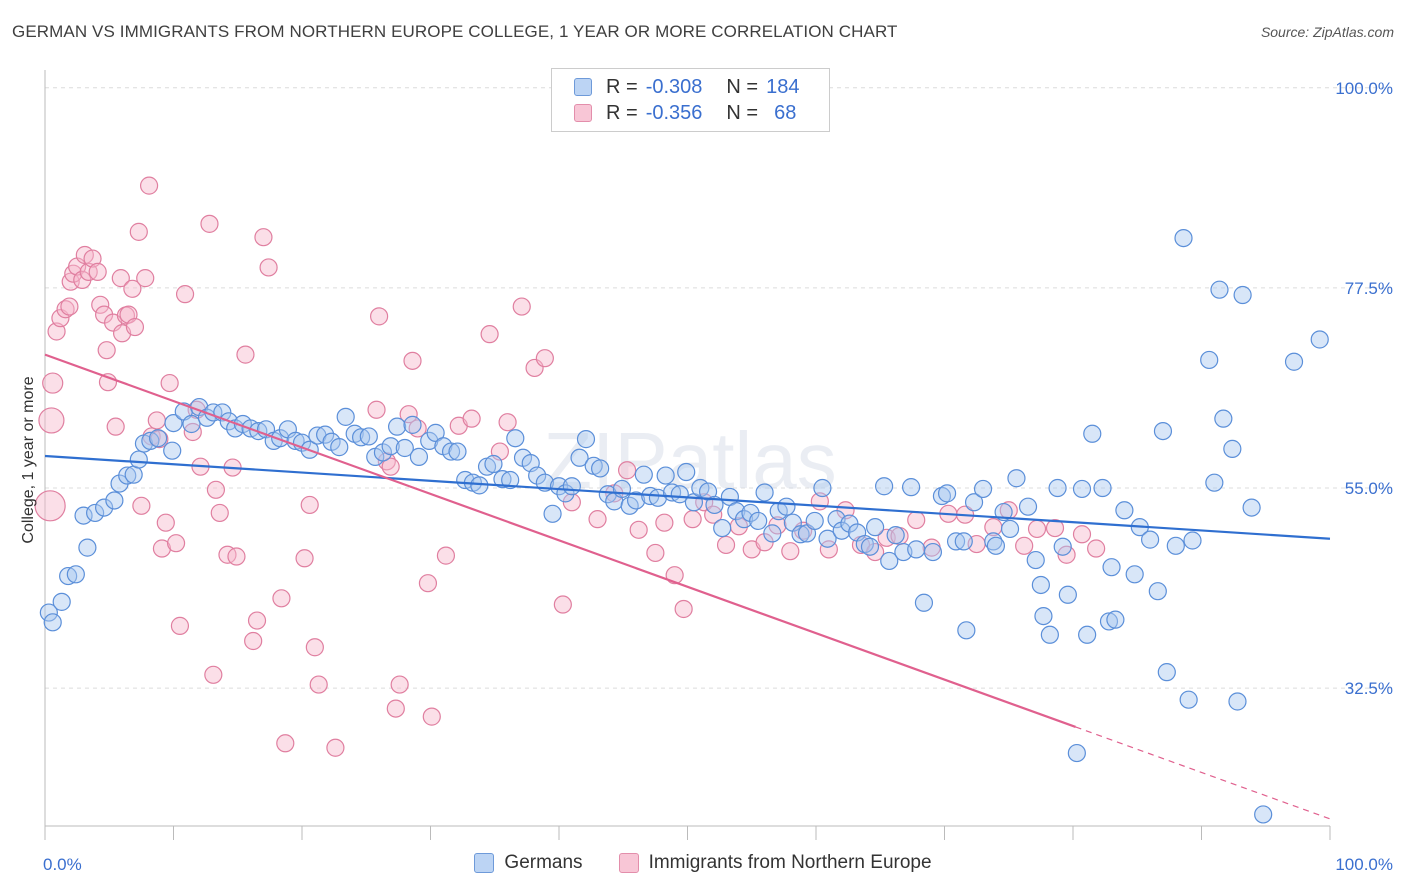 This screenshot has width=1406, height=892. What do you see at coordinates (484, 863) in the screenshot?
I see `legend-swatch-germans` at bounding box center [484, 863].